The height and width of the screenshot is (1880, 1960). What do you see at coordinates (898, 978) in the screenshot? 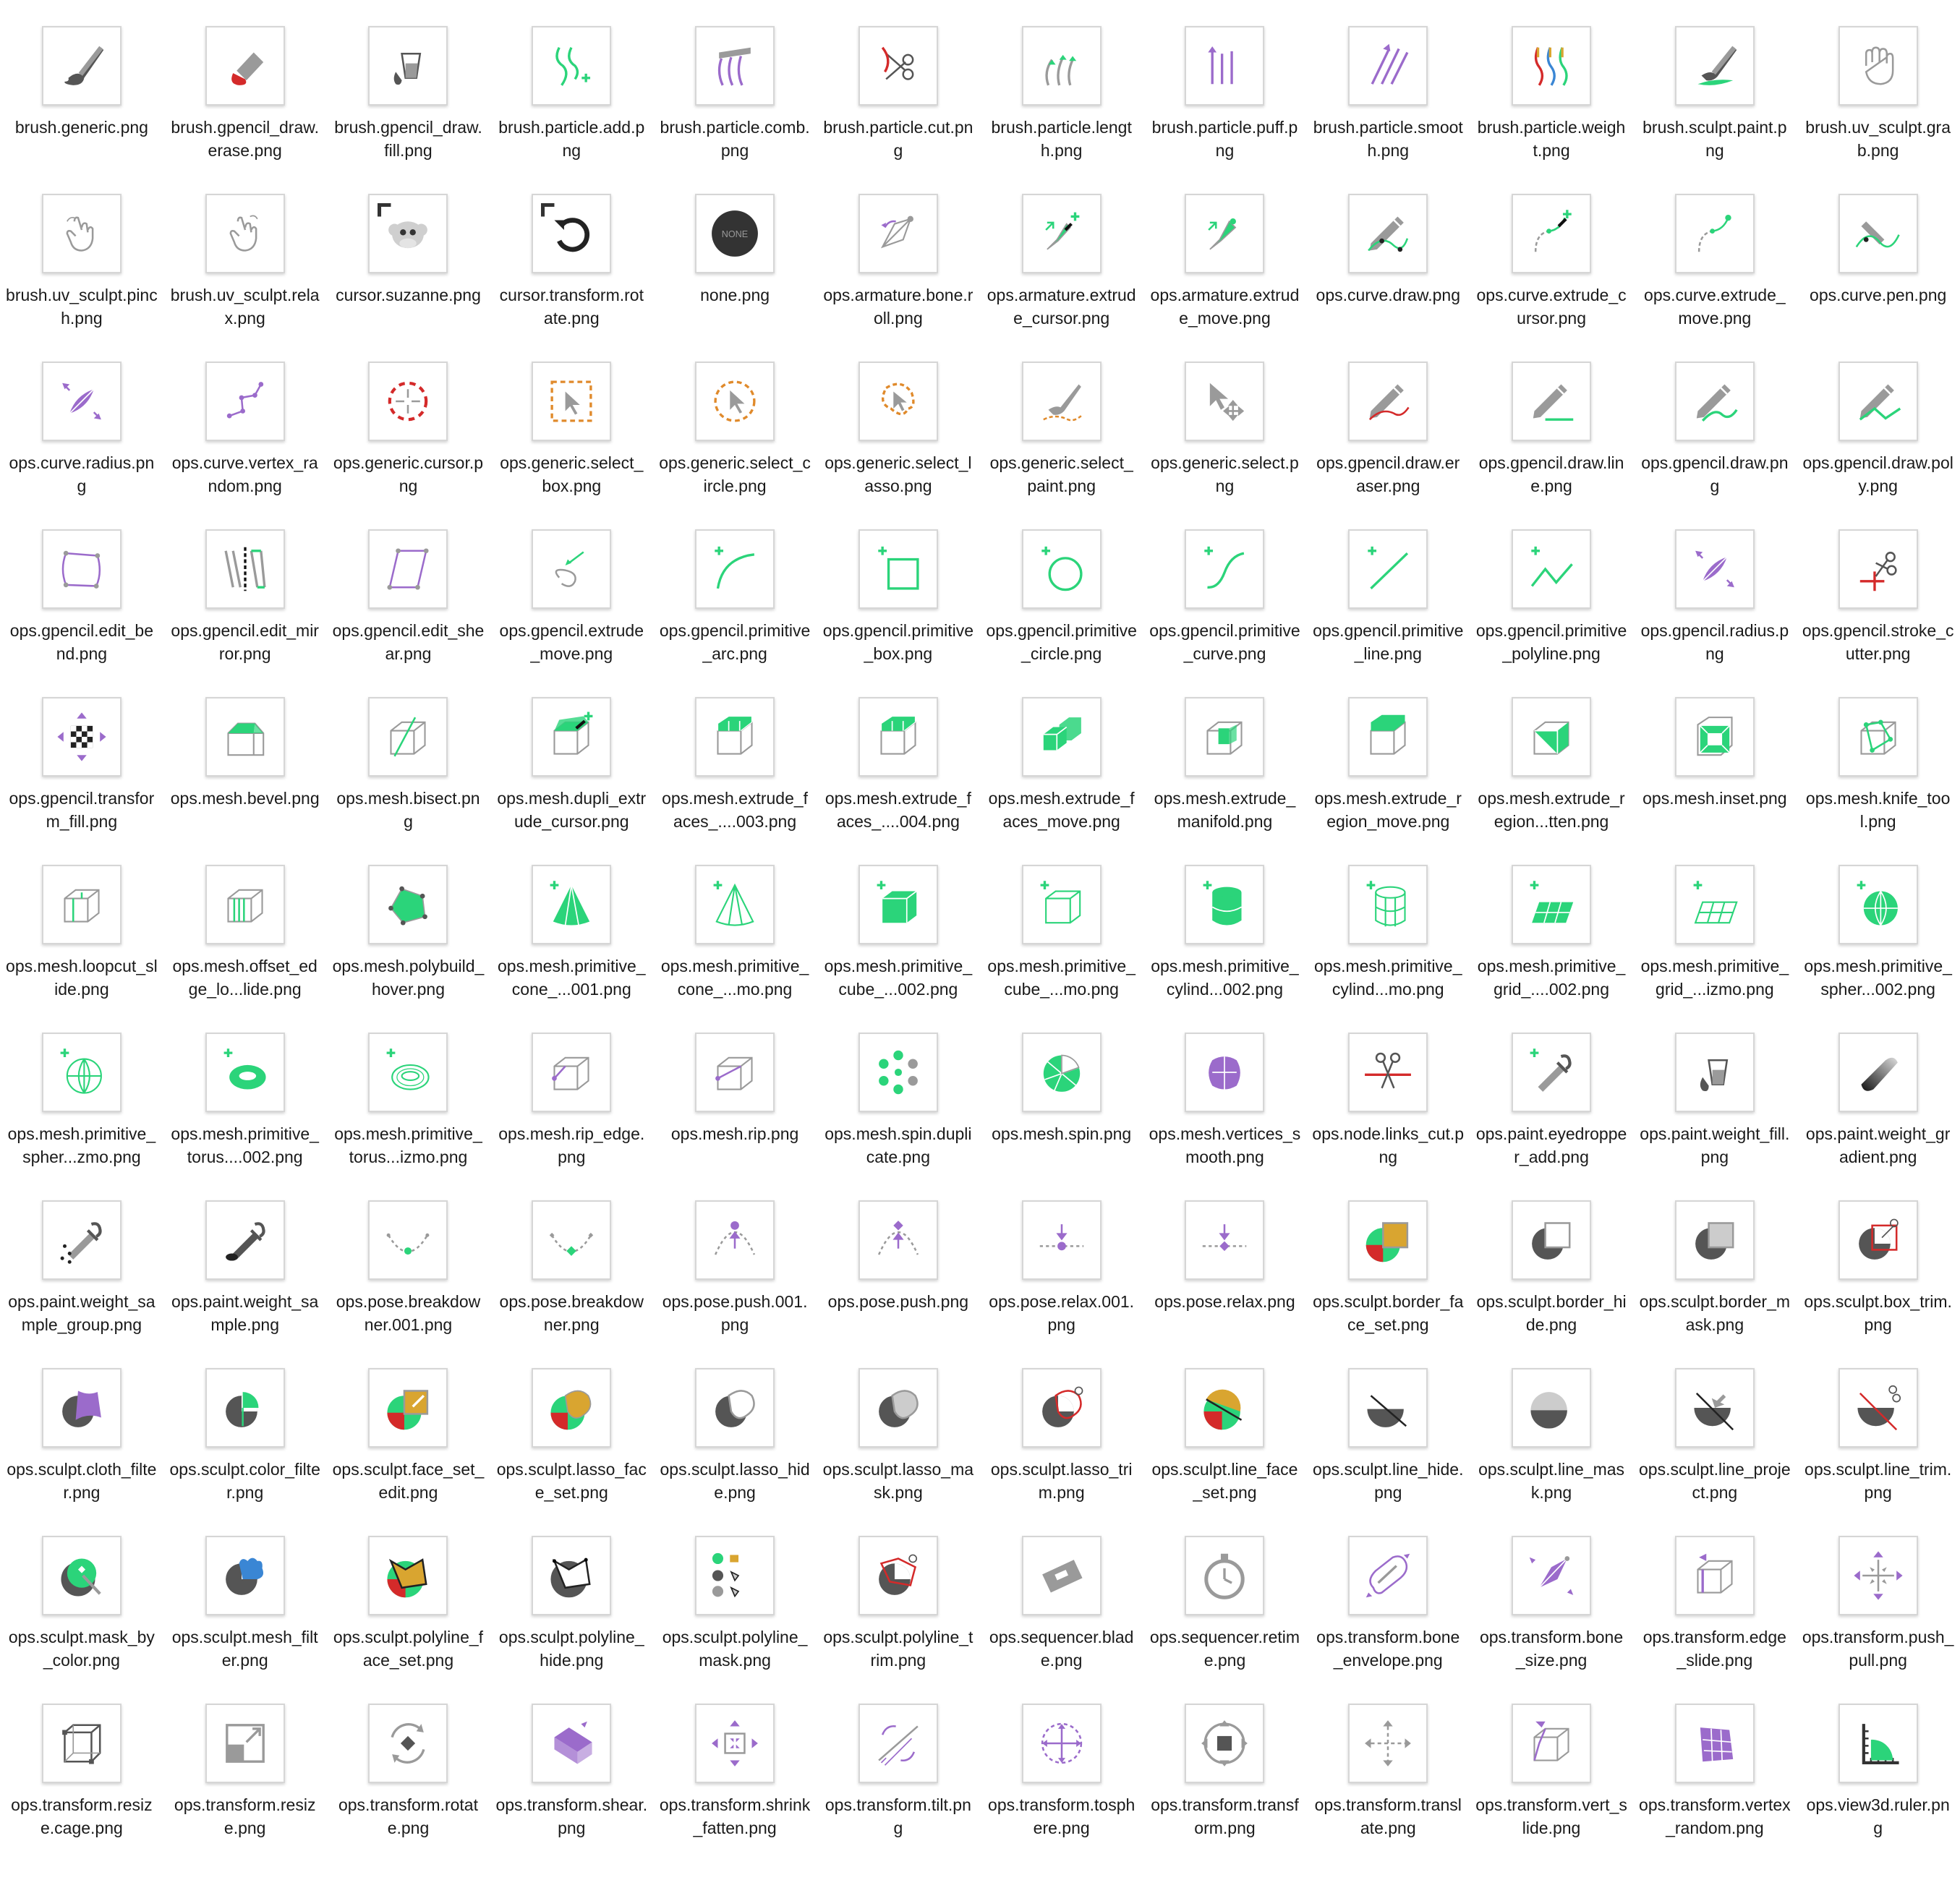
I see `file-name: ops.mesh.primitive_cube_...002.png` at bounding box center [898, 978].